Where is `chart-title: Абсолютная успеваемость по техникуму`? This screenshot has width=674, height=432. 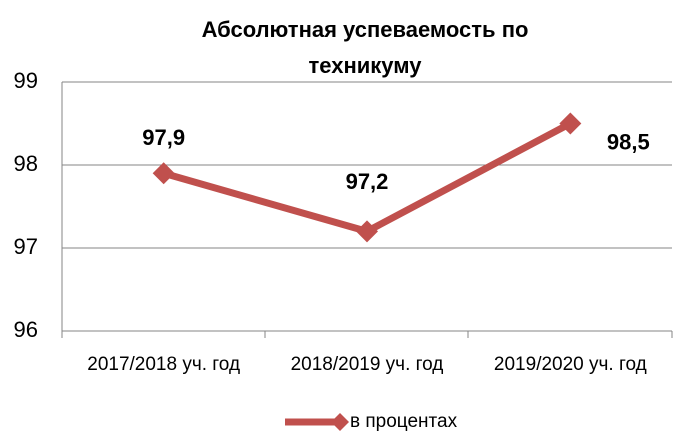 chart-title: Абсолютная успеваемость по техникуму is located at coordinates (365, 47).